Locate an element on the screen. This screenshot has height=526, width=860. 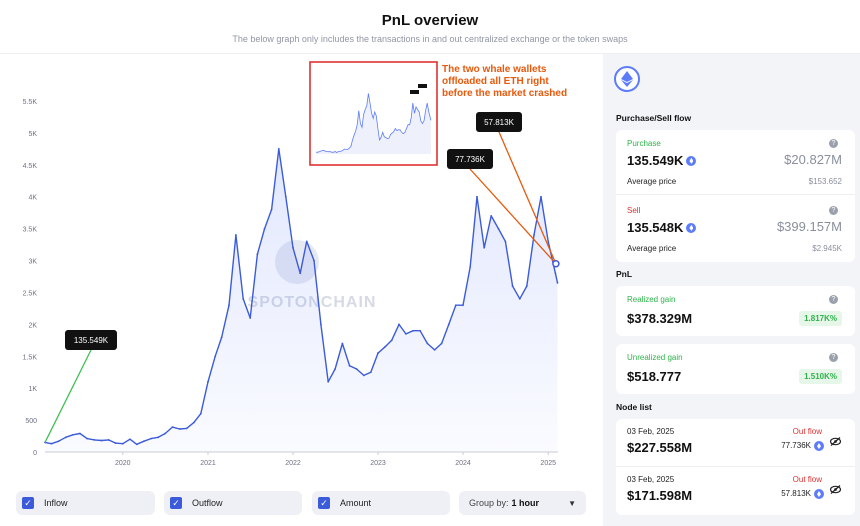
node-date: 03 Feb, 2025 is located at coordinates (651, 479).